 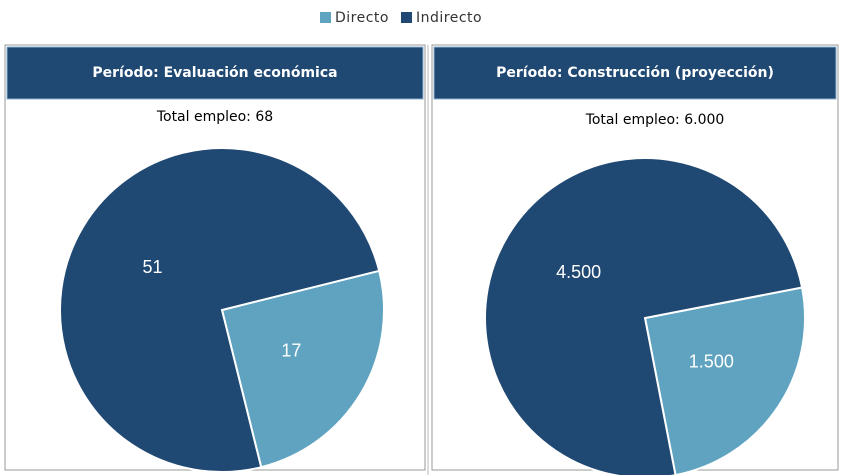 I want to click on legend-label: Indirecto, so click(x=449, y=18).